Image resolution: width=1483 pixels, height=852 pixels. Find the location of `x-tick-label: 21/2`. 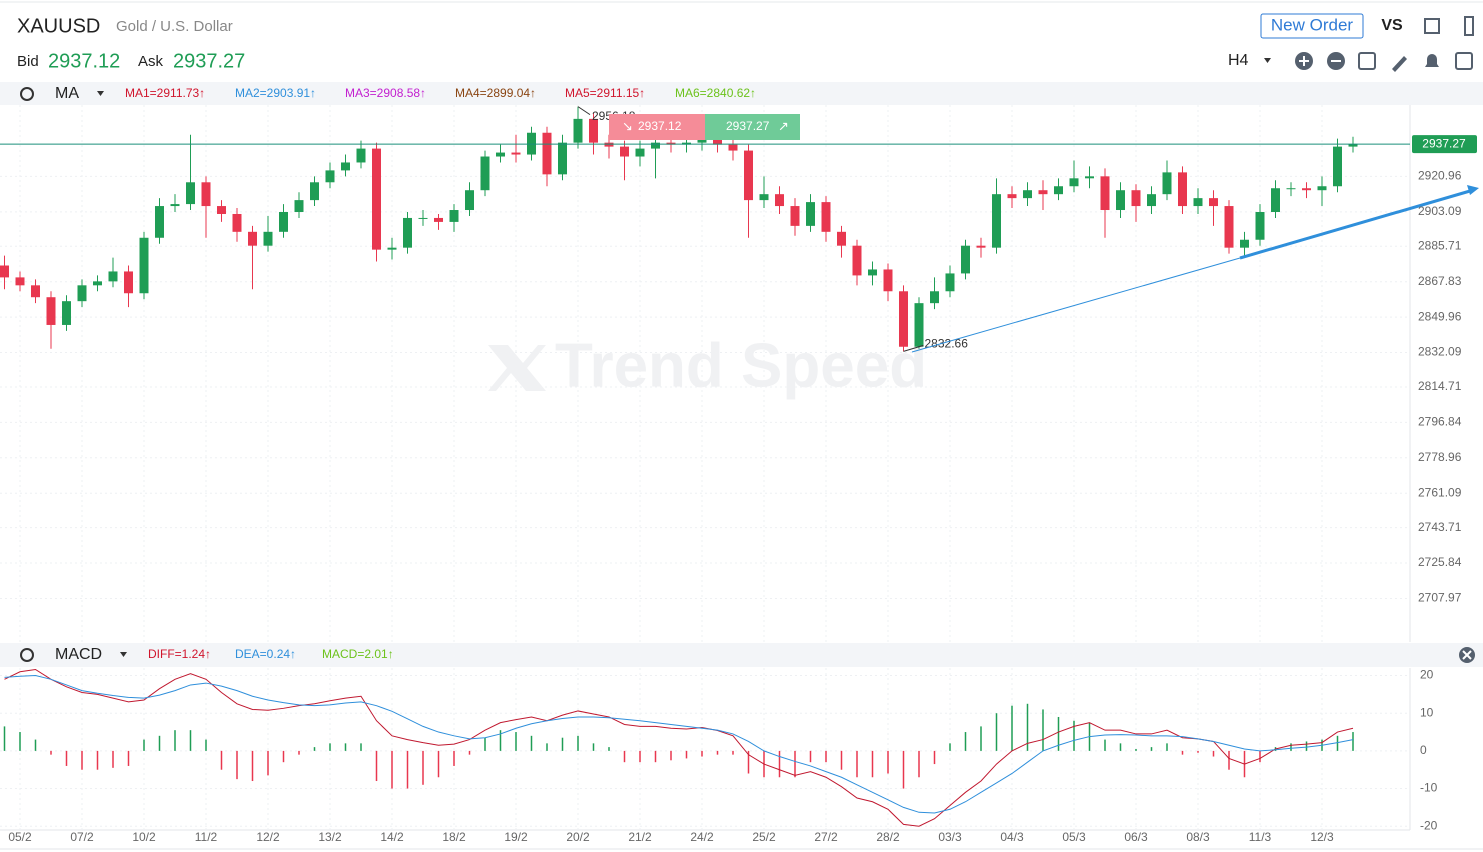

x-tick-label: 21/2 is located at coordinates (640, 837).